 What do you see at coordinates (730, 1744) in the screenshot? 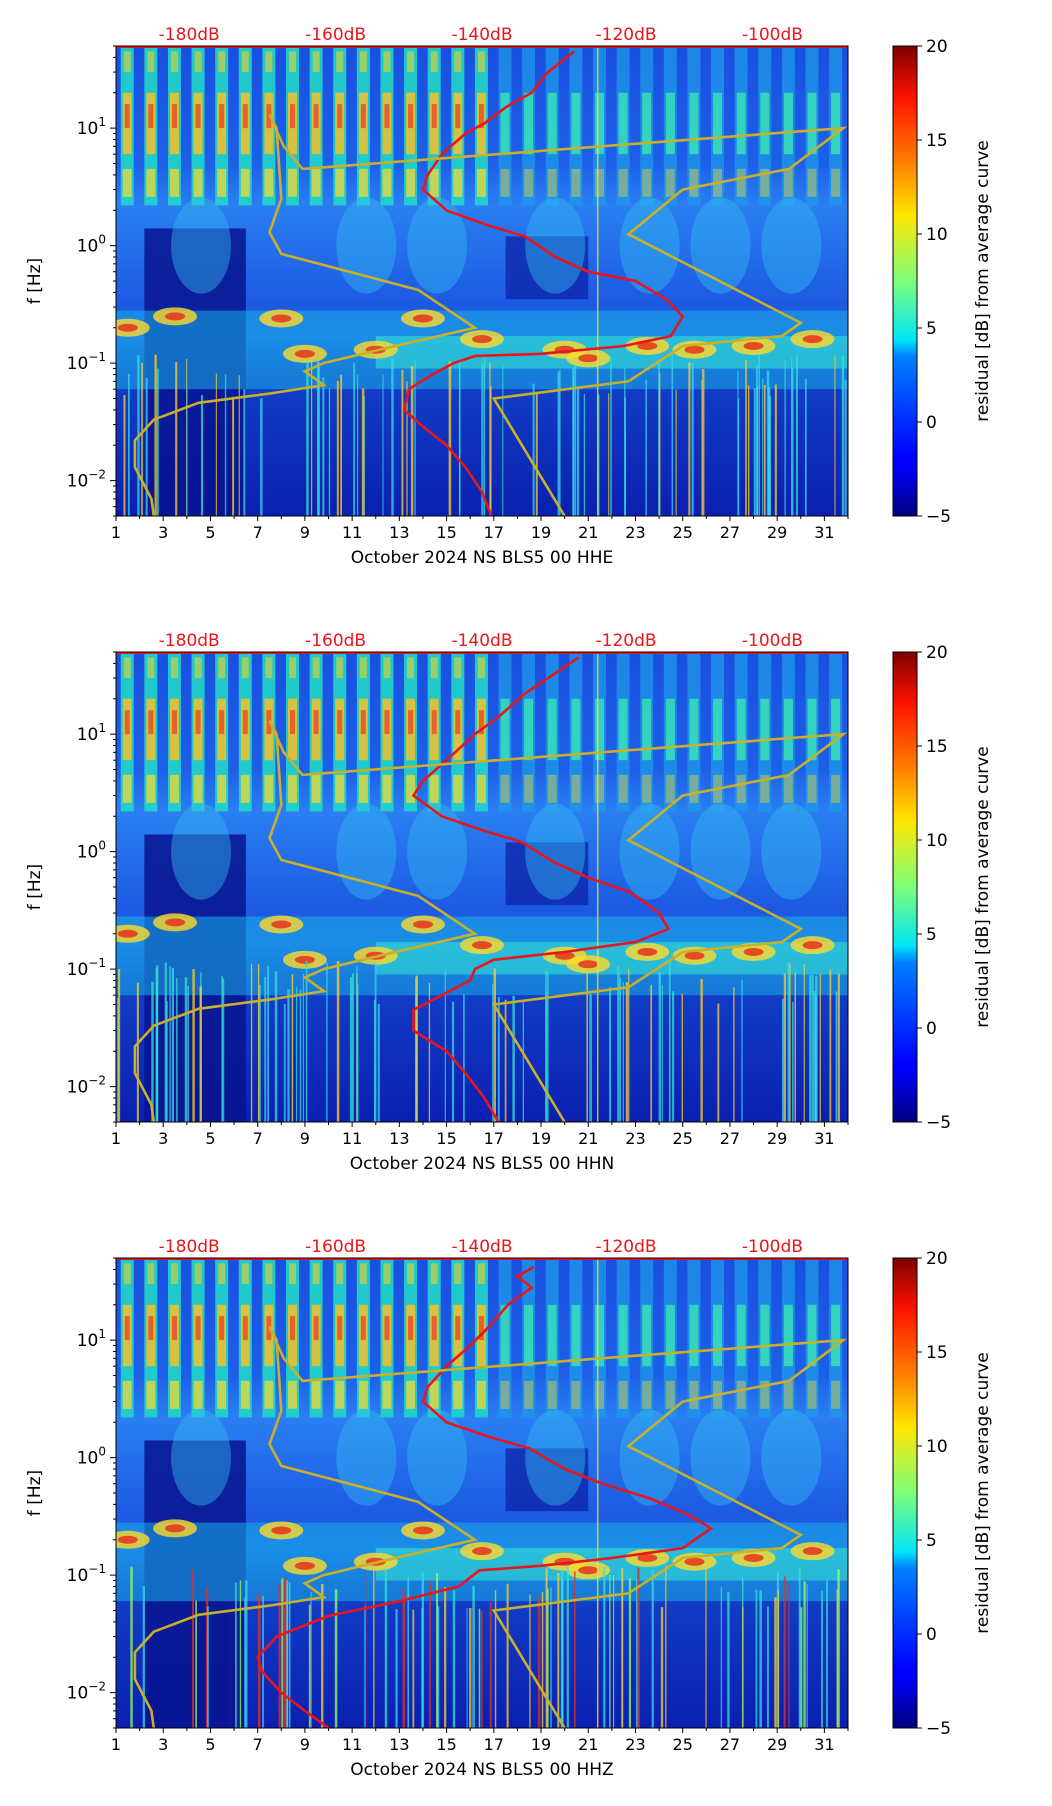
I see `x-tick-label: 27` at bounding box center [730, 1744].